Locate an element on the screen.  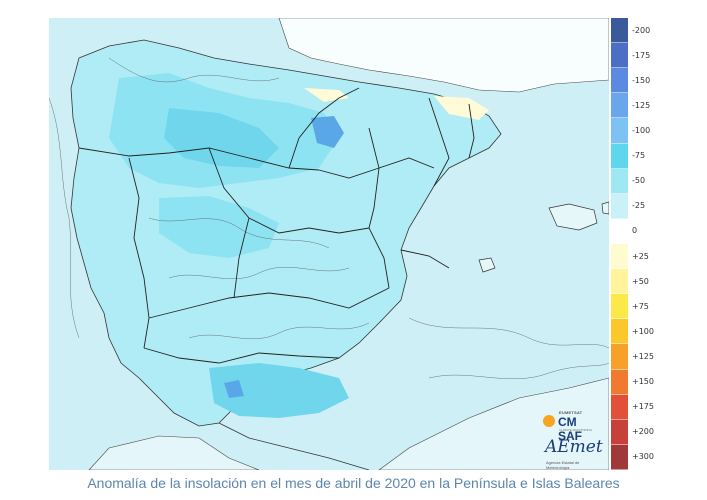
africa-east-area is located at coordinates (493, 423).